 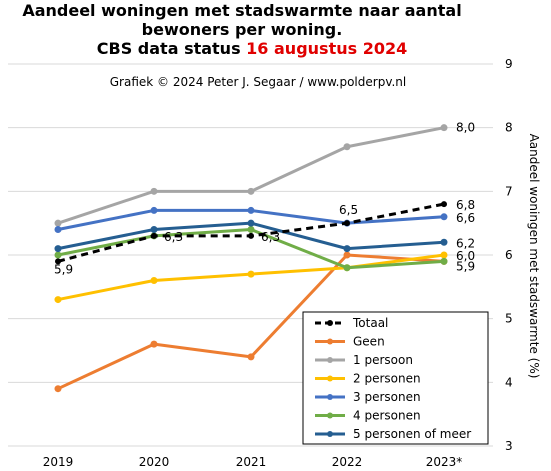 What do you see at coordinates (509, 128) in the screenshot?
I see `y-tick-label: 8` at bounding box center [509, 128].